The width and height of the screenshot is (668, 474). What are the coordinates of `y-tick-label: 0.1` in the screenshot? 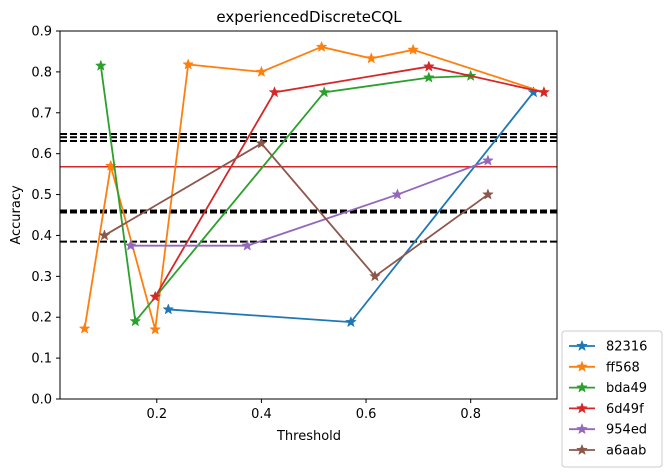 It's located at (41, 359).